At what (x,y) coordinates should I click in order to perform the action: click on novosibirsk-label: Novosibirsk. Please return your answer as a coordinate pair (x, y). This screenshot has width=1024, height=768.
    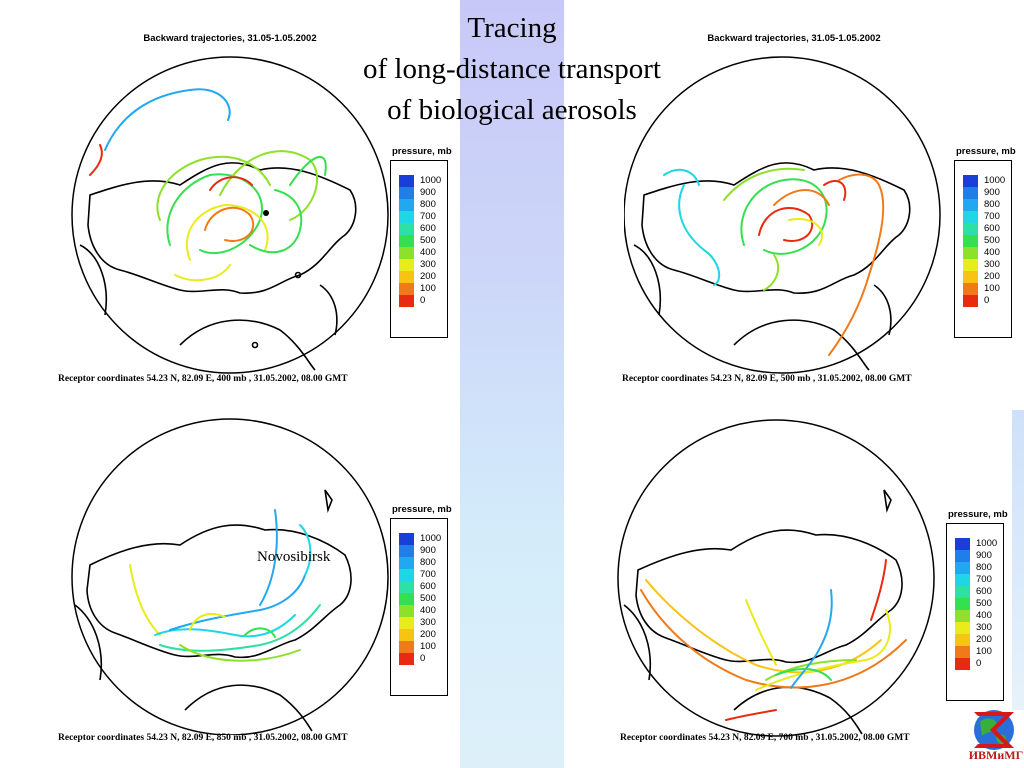
    Looking at the image, I should click on (294, 557).